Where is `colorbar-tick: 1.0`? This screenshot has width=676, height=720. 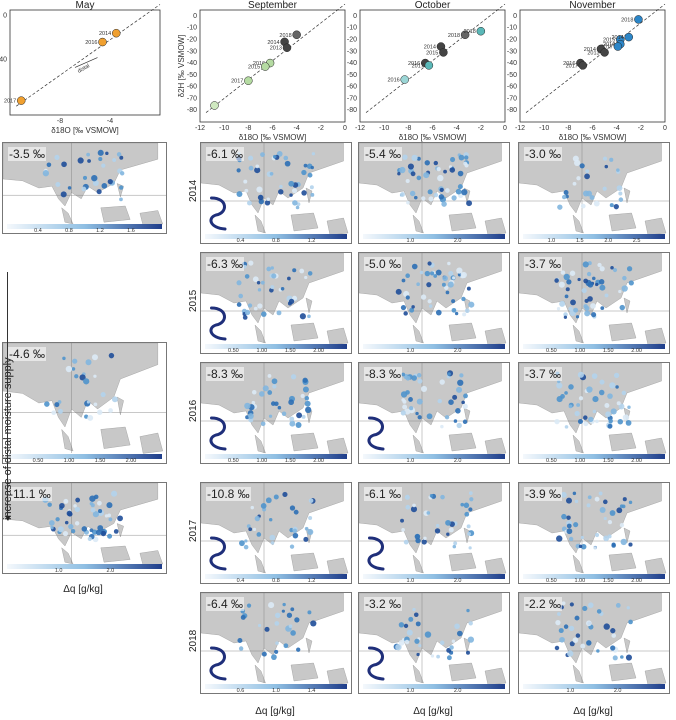 colorbar-tick: 1.0 is located at coordinates (571, 690).